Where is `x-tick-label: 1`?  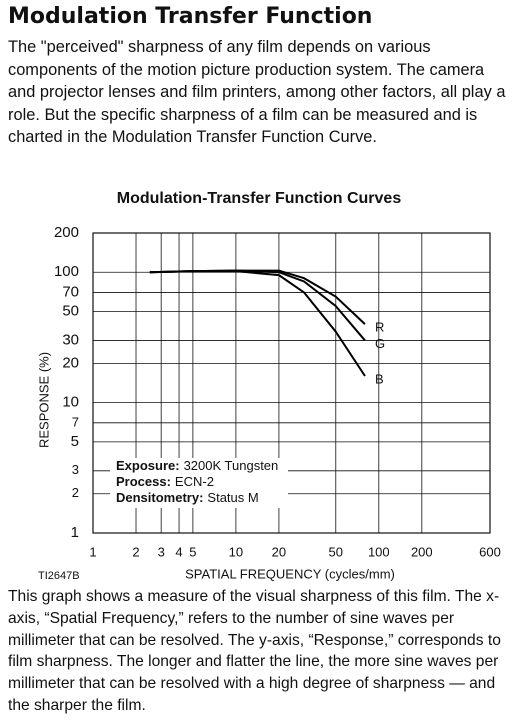 x-tick-label: 1 is located at coordinates (92, 551).